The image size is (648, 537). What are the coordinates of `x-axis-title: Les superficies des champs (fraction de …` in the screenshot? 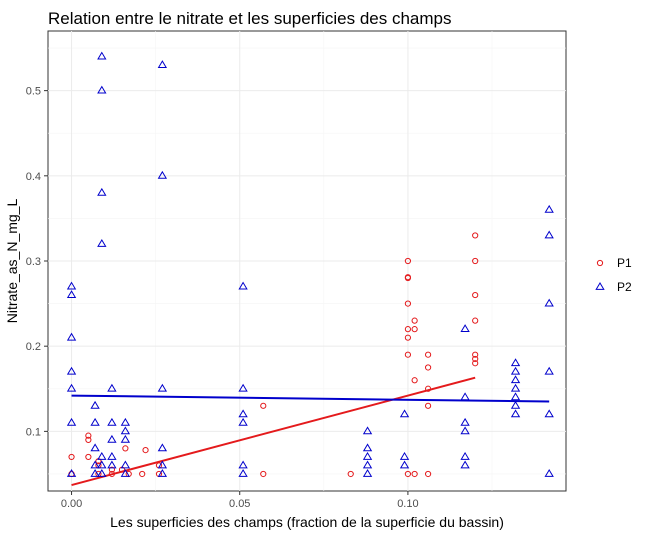 It's located at (307, 522).